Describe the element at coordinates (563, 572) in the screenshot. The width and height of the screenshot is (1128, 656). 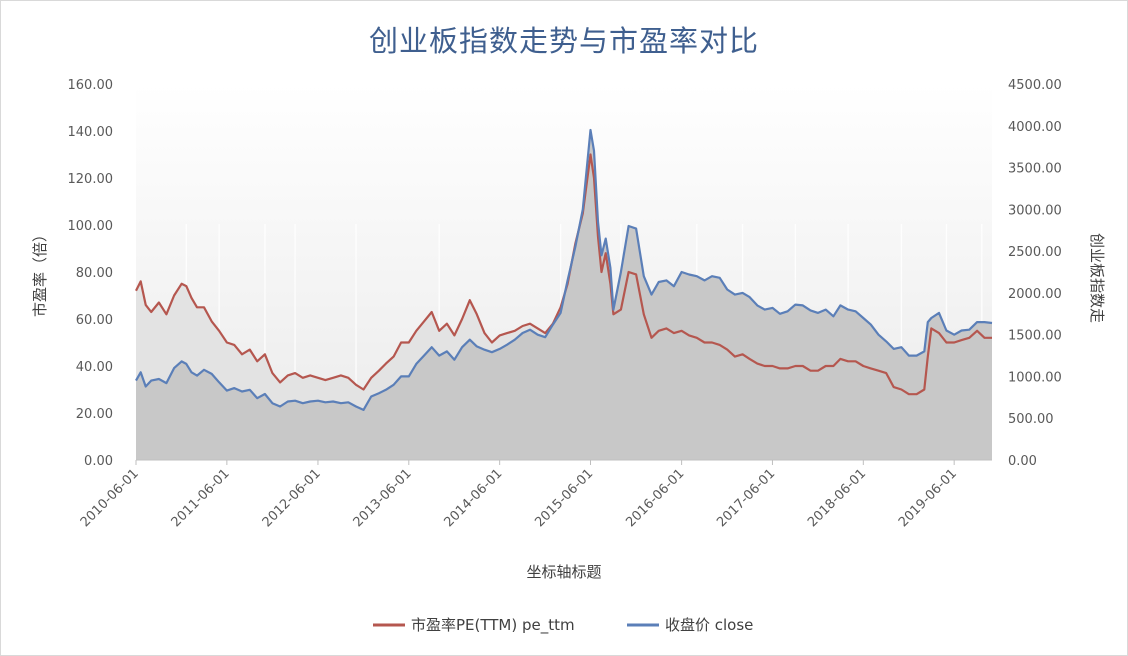
I see `x-axis-title: 坐标轴标题` at that location.